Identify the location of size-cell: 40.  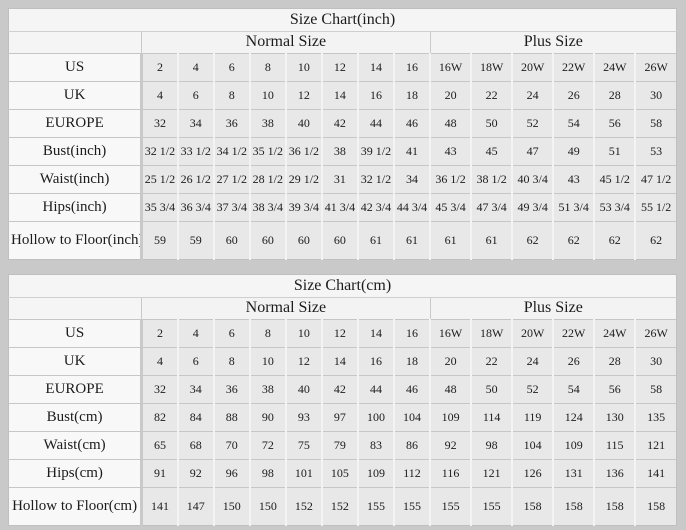
(303, 389).